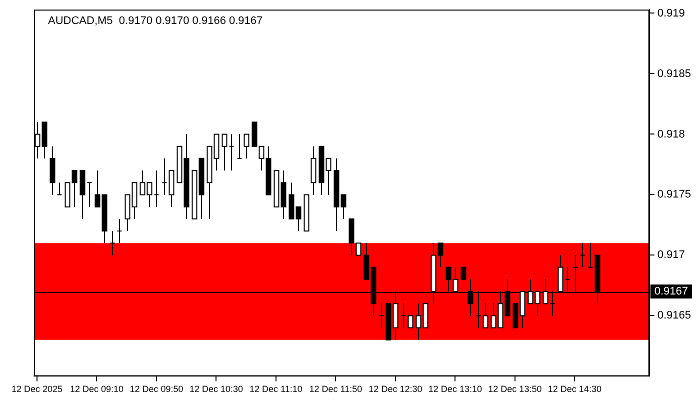  I want to click on y-tick-label: 0.9175, so click(674, 194).